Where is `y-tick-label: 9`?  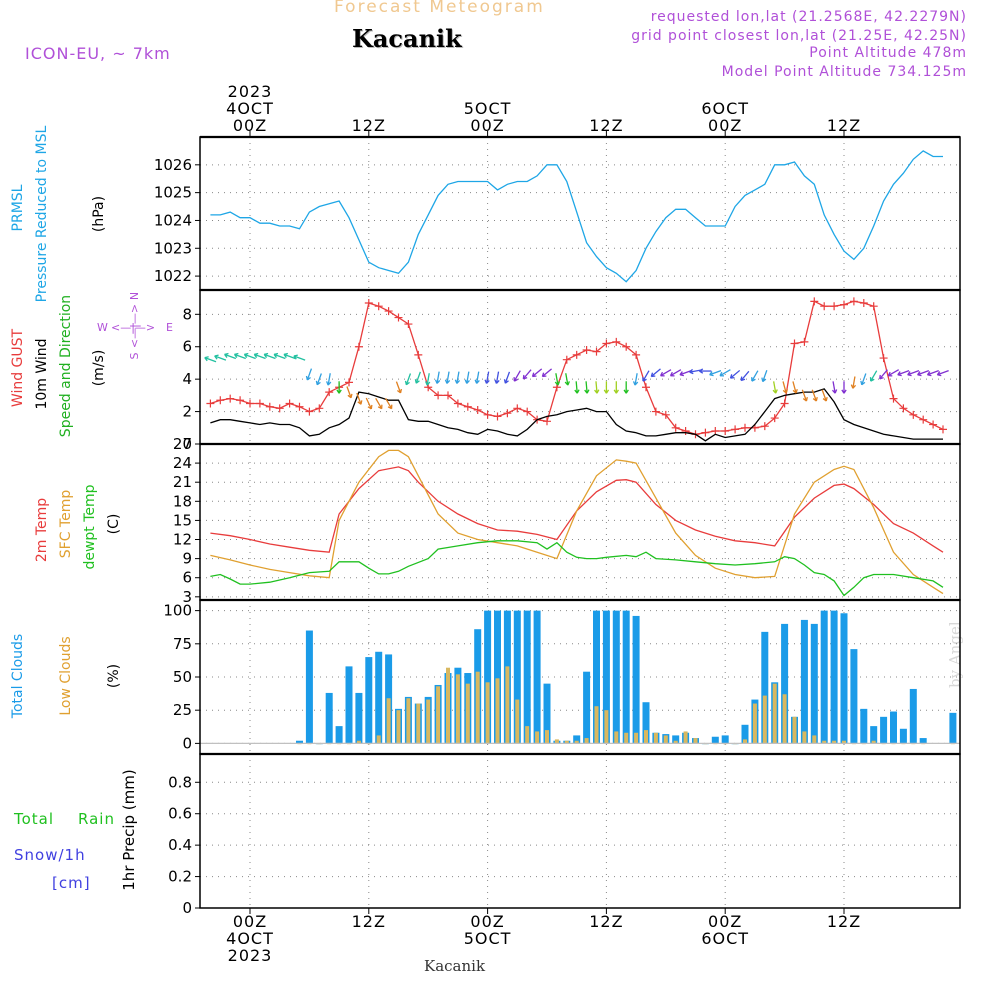
y-tick-label: 9 is located at coordinates (187, 559).